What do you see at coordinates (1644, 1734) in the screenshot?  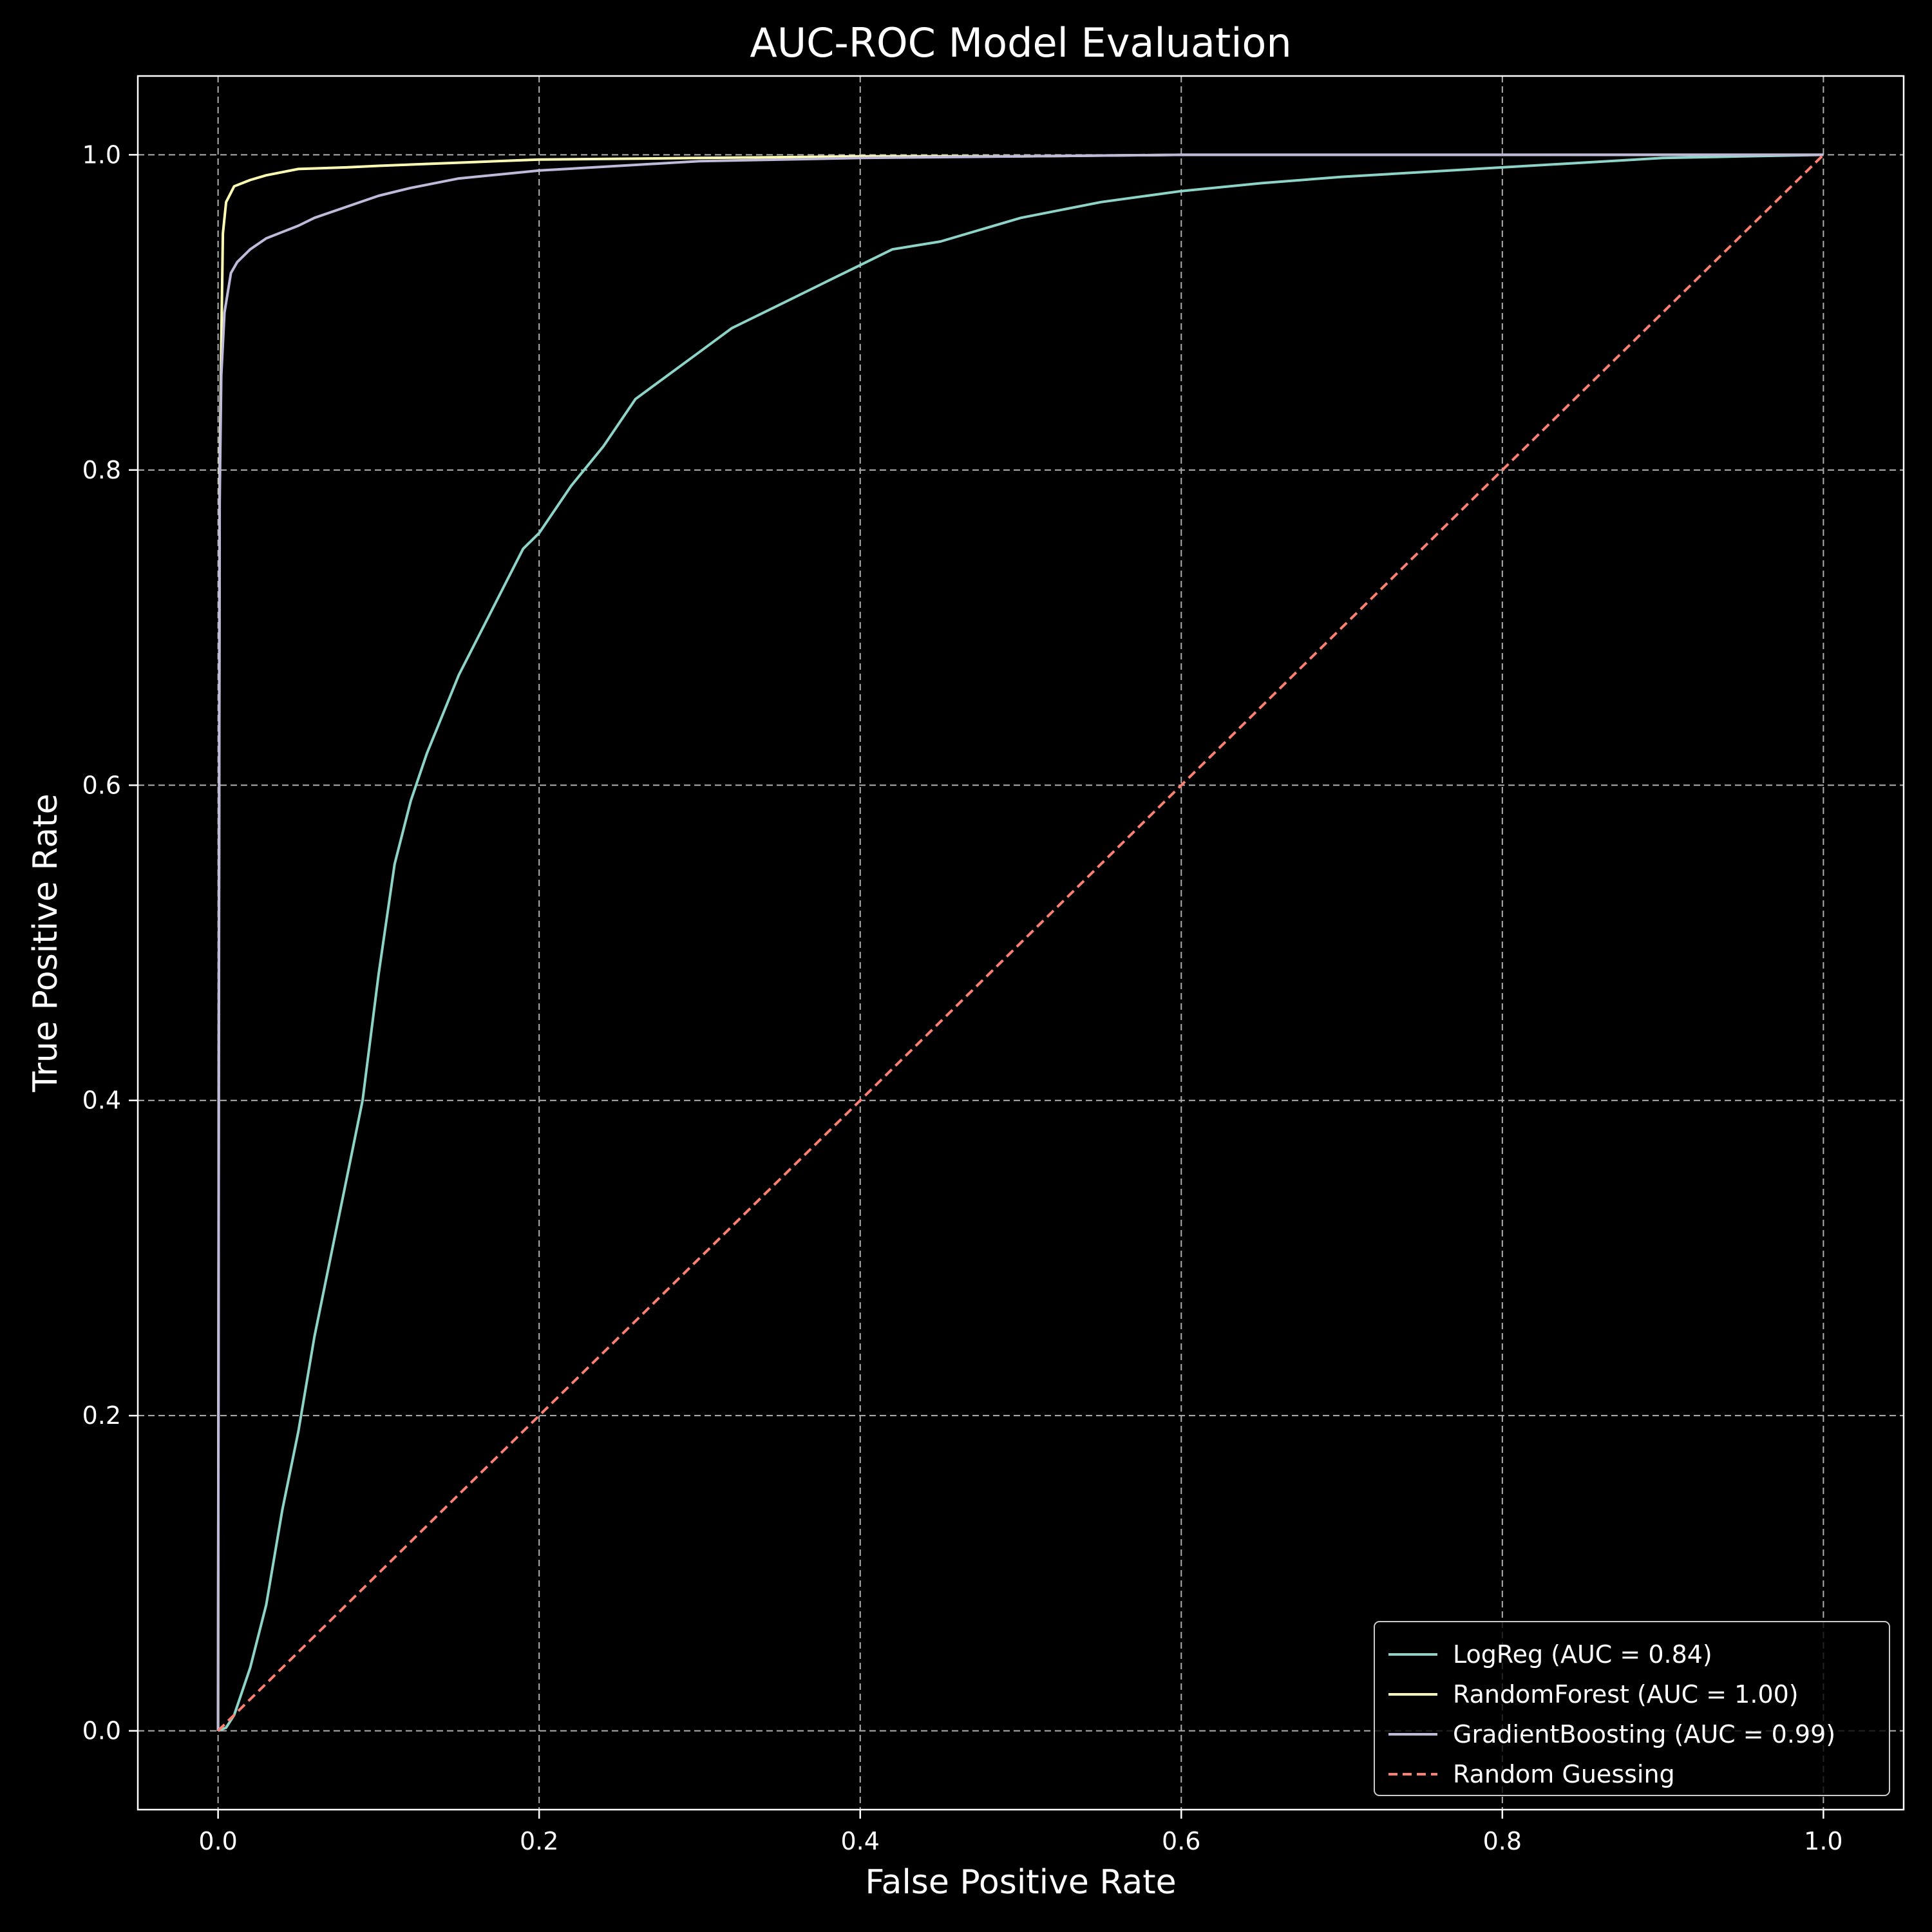 I see `legend-entry-label: GradientBoosting (AUC = 0.99)` at bounding box center [1644, 1734].